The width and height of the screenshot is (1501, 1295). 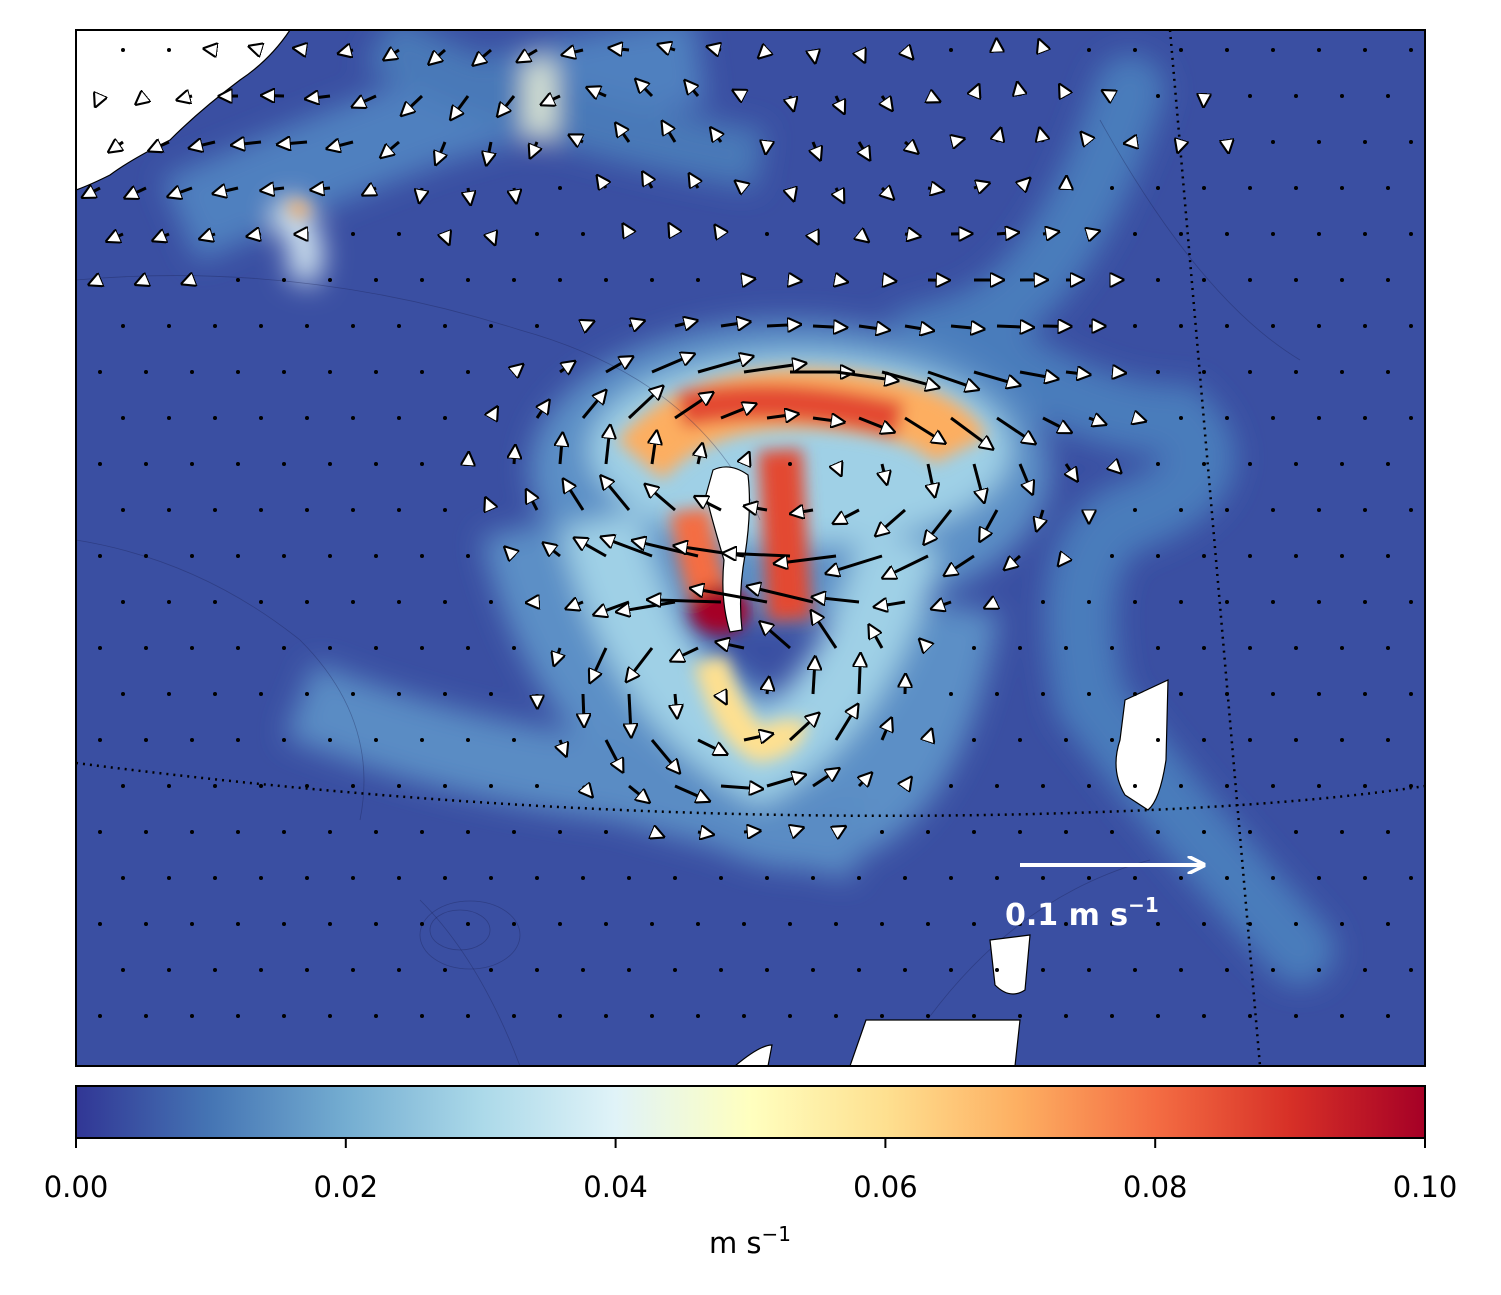 I want to click on colorbar-tick-label: 0.08, so click(x=1155, y=1187).